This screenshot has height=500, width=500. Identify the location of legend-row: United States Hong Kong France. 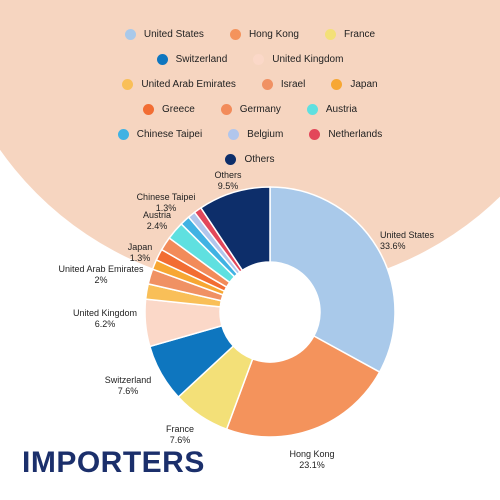
(250, 34).